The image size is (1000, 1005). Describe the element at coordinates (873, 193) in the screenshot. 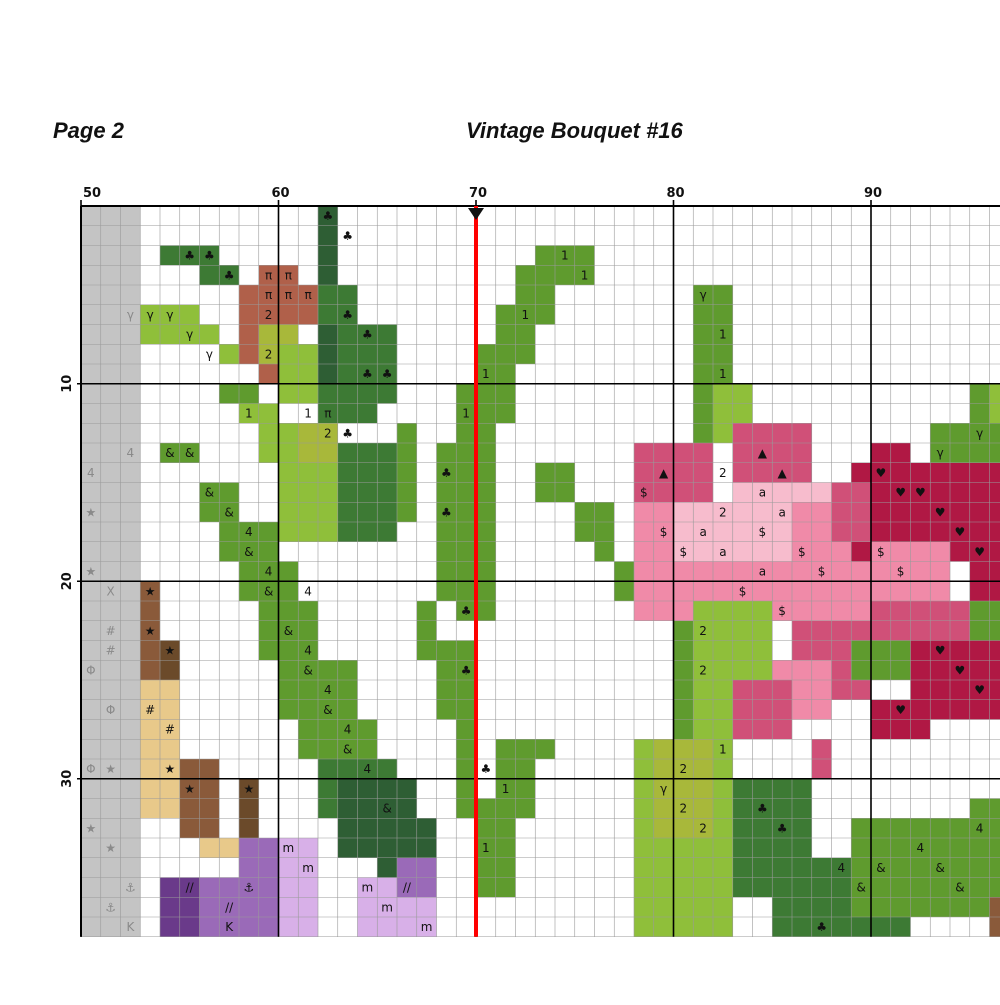

I see `column-label: 90` at that location.